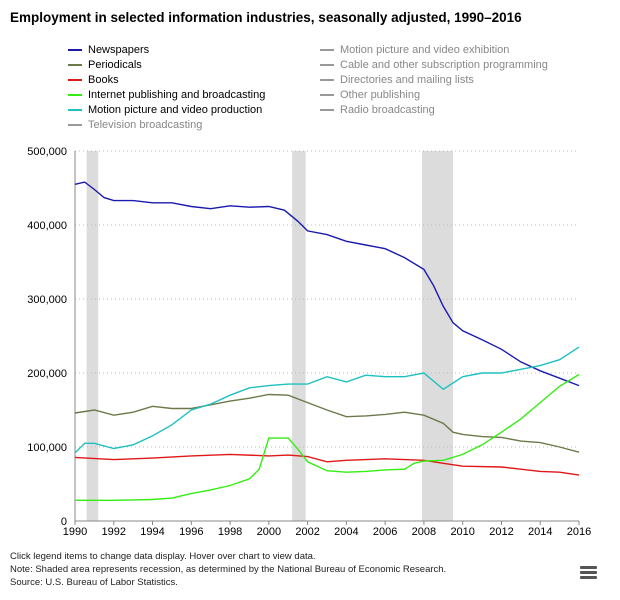 The height and width of the screenshot is (600, 620). Describe the element at coordinates (175, 109) in the screenshot. I see `legend-label: Motion picture and video production` at that location.